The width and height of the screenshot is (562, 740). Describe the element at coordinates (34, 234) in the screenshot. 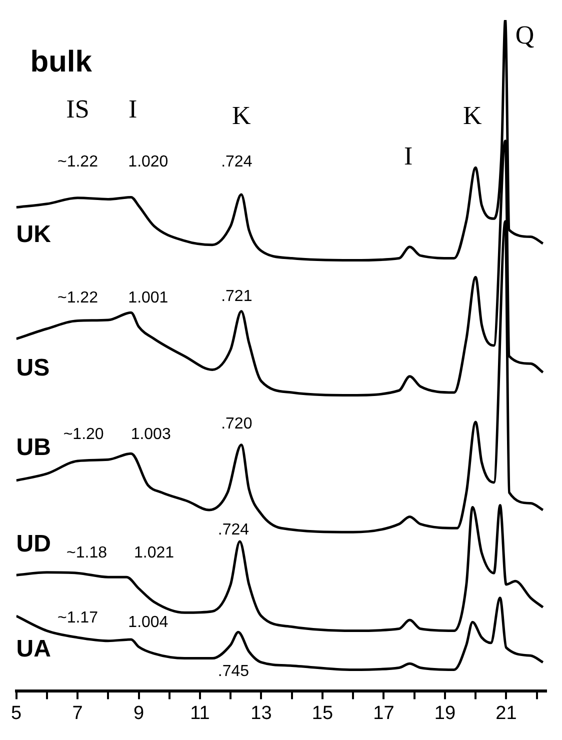

I see `series-label: UK` at that location.